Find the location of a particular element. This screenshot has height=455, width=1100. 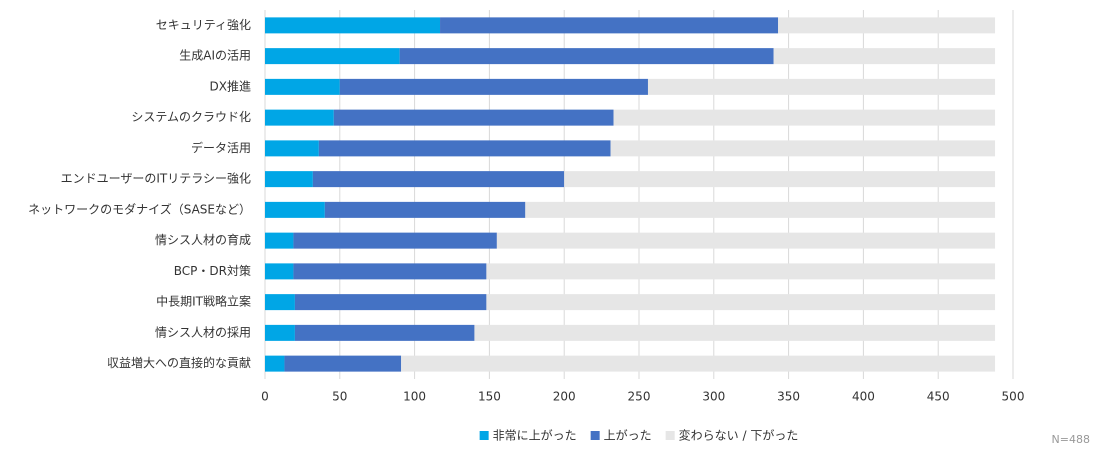

legend-label: 上がった is located at coordinates (628, 435).